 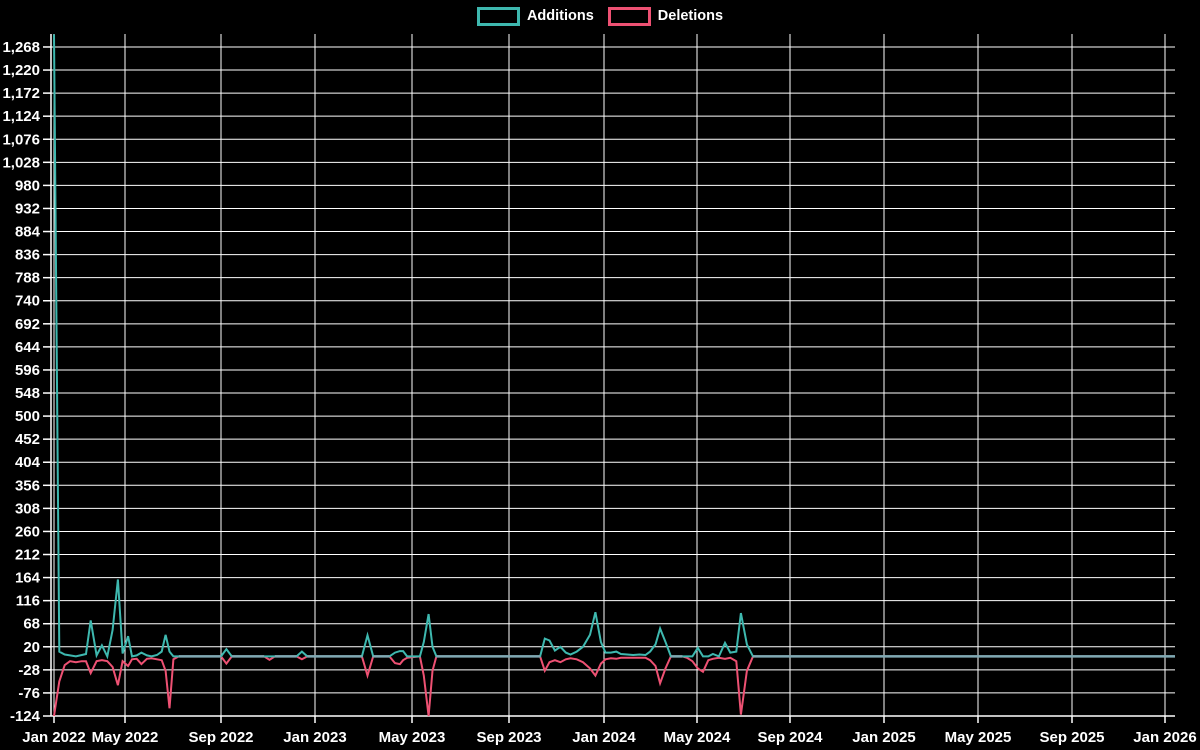 I want to click on x-tick-label: May 2023, so click(x=412, y=737).